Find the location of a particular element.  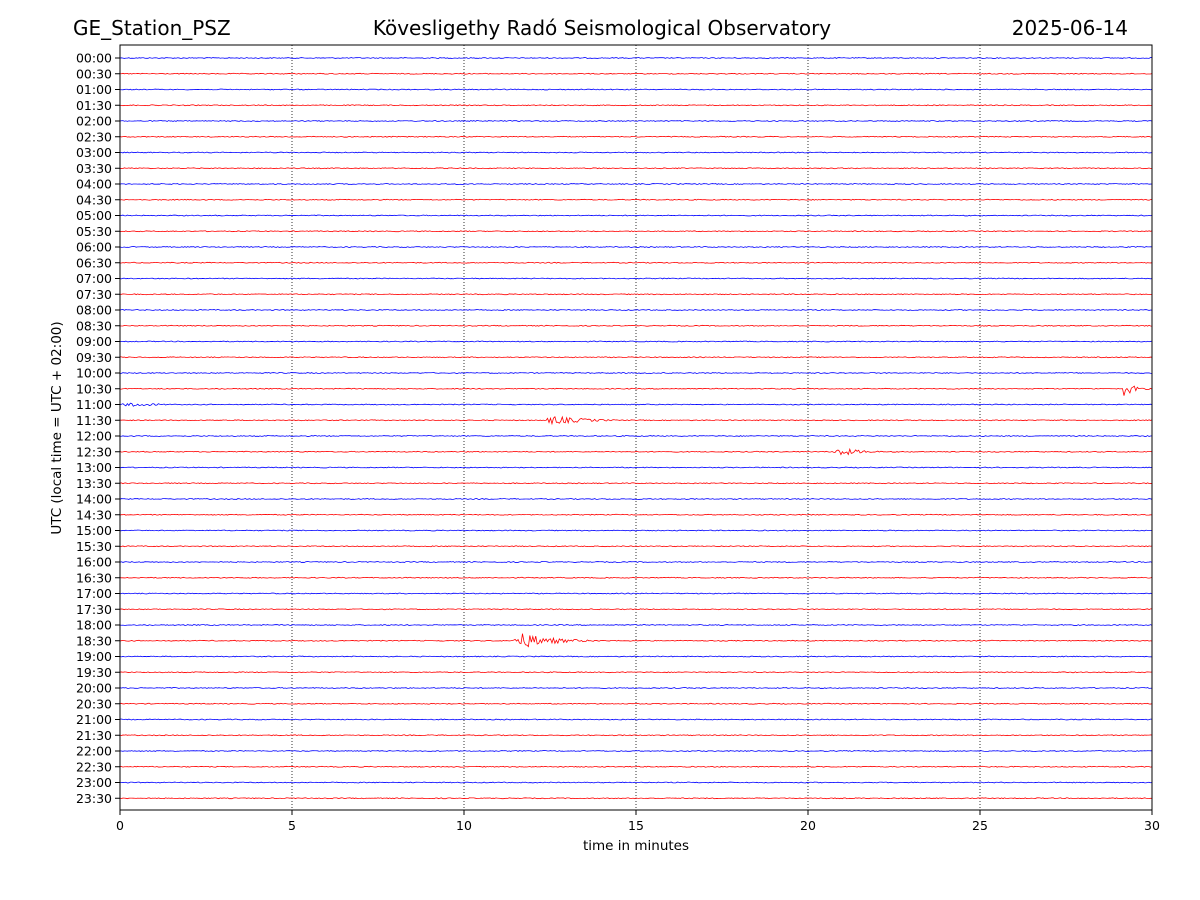

y-tick-label-0300: 03:00 is located at coordinates (94, 152).